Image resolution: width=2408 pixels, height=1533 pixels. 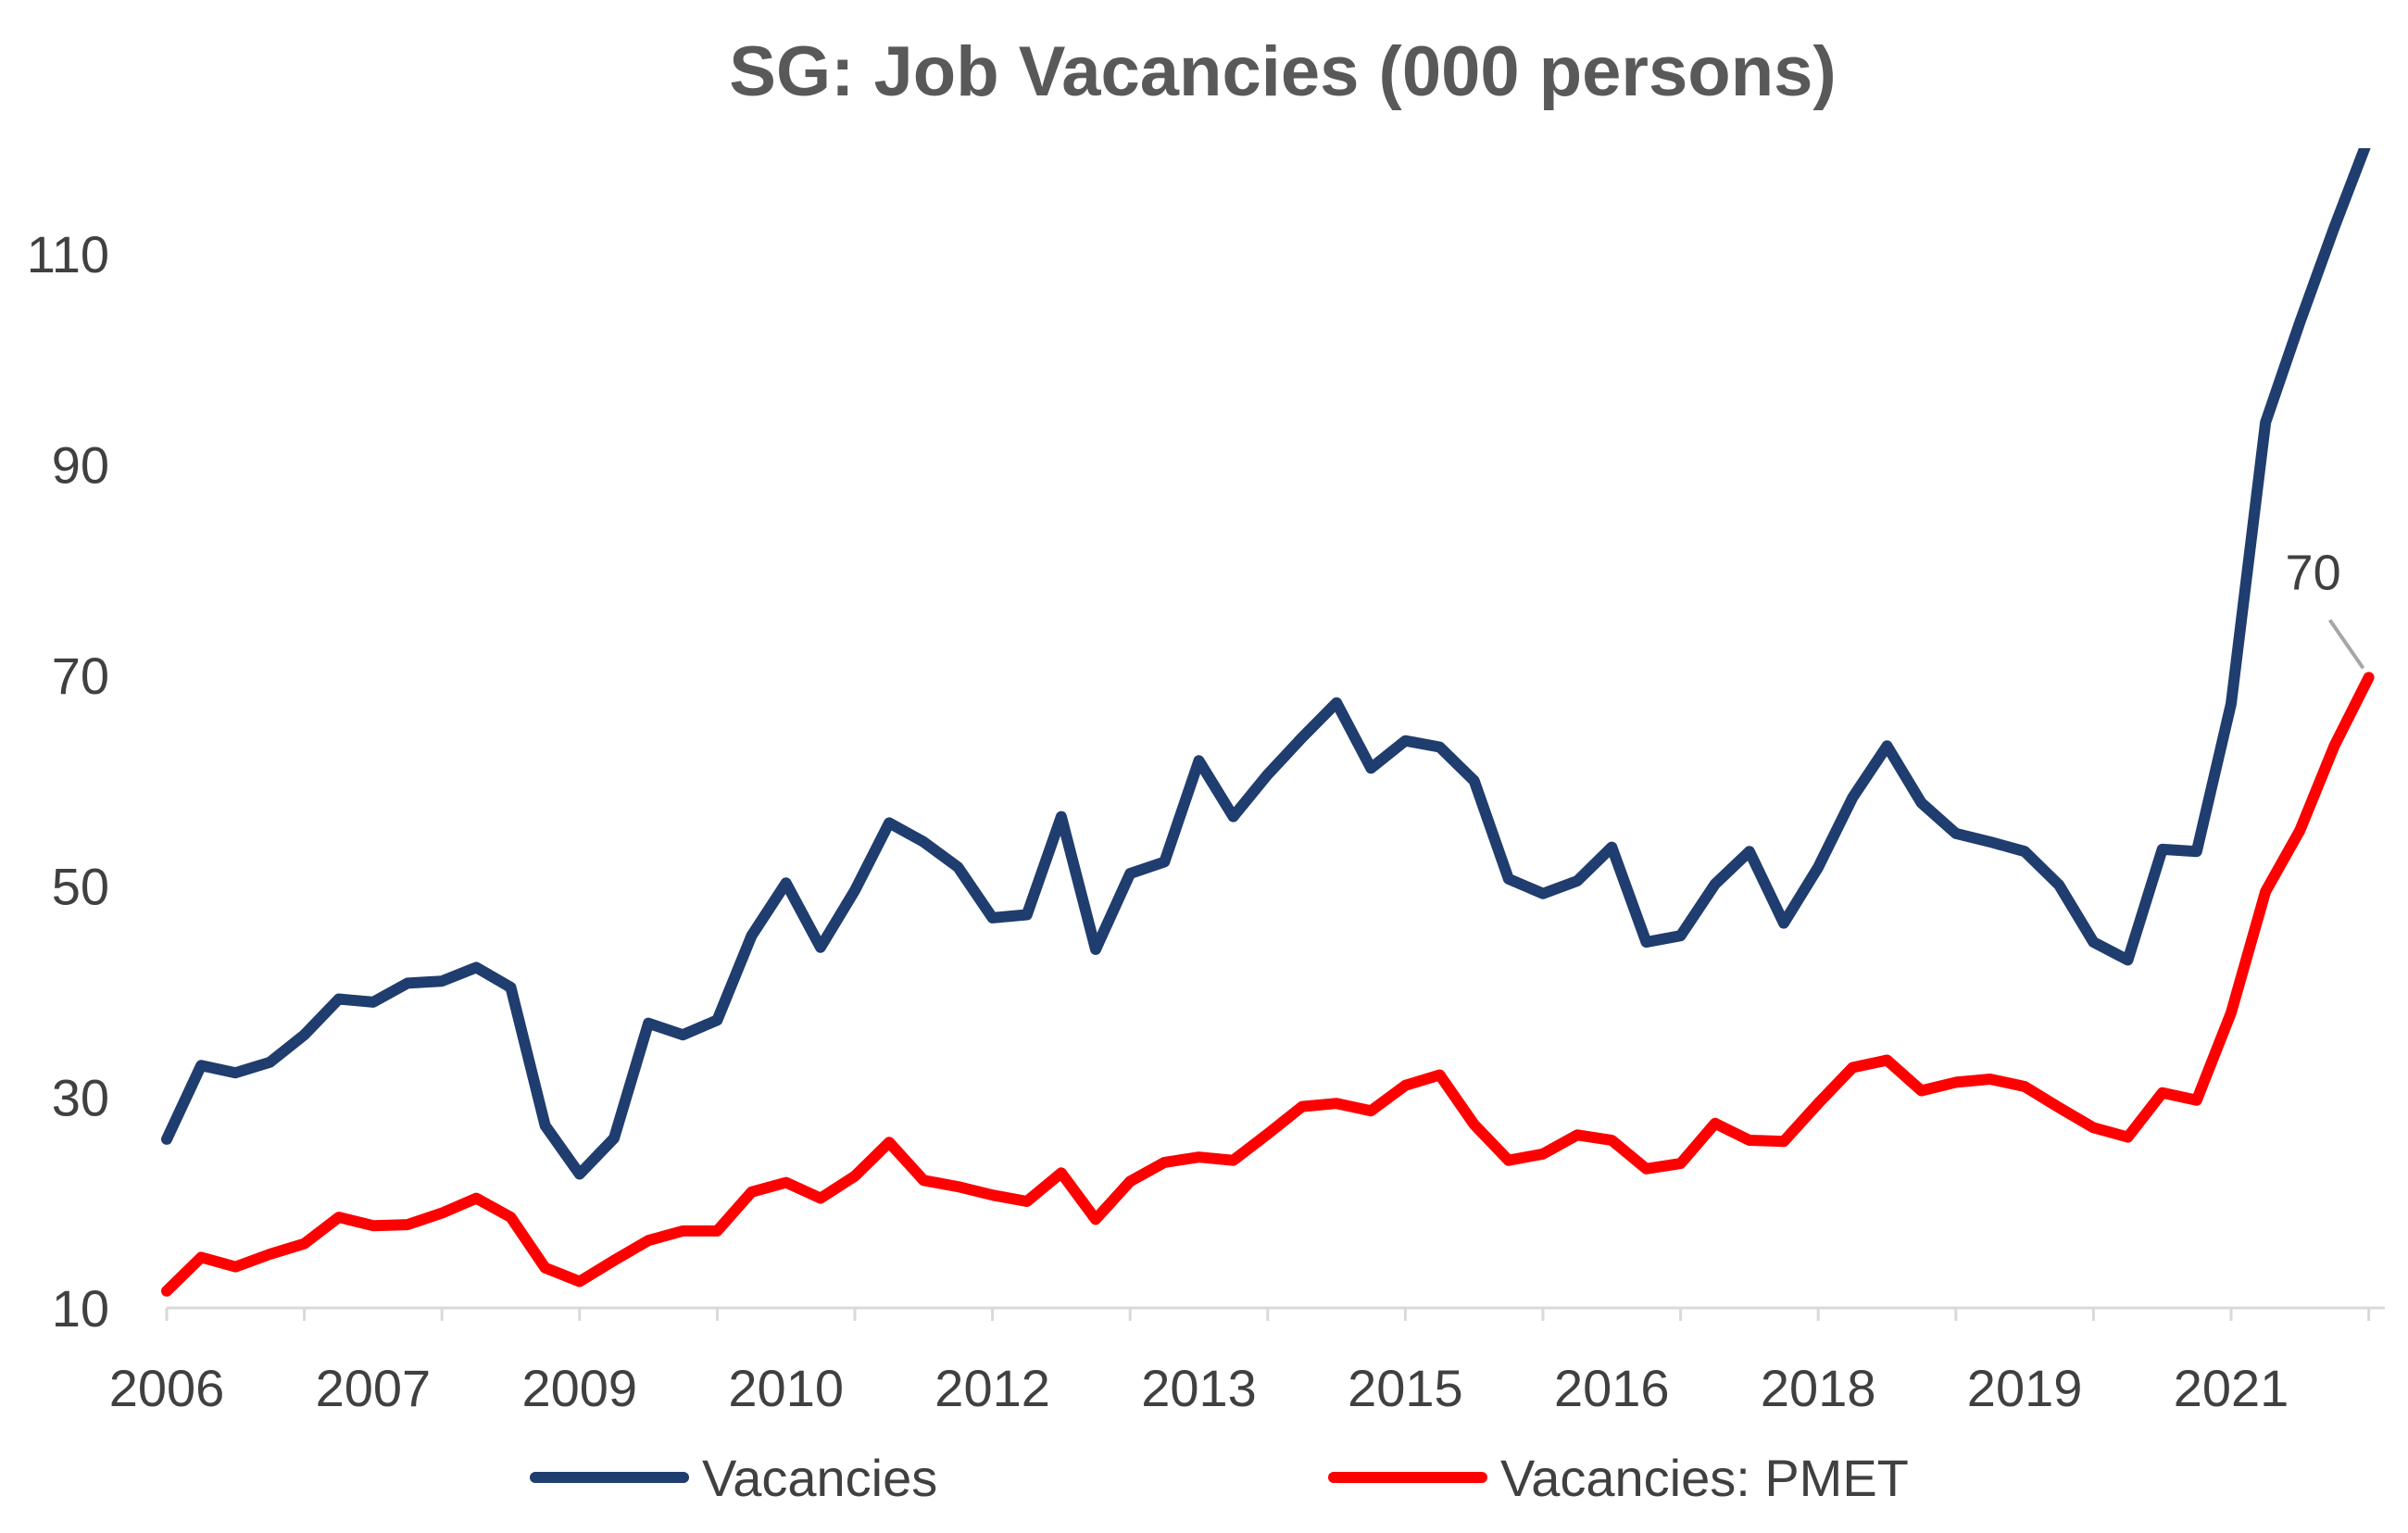 What do you see at coordinates (2313, 572) in the screenshot?
I see `annotation-label: 70` at bounding box center [2313, 572].